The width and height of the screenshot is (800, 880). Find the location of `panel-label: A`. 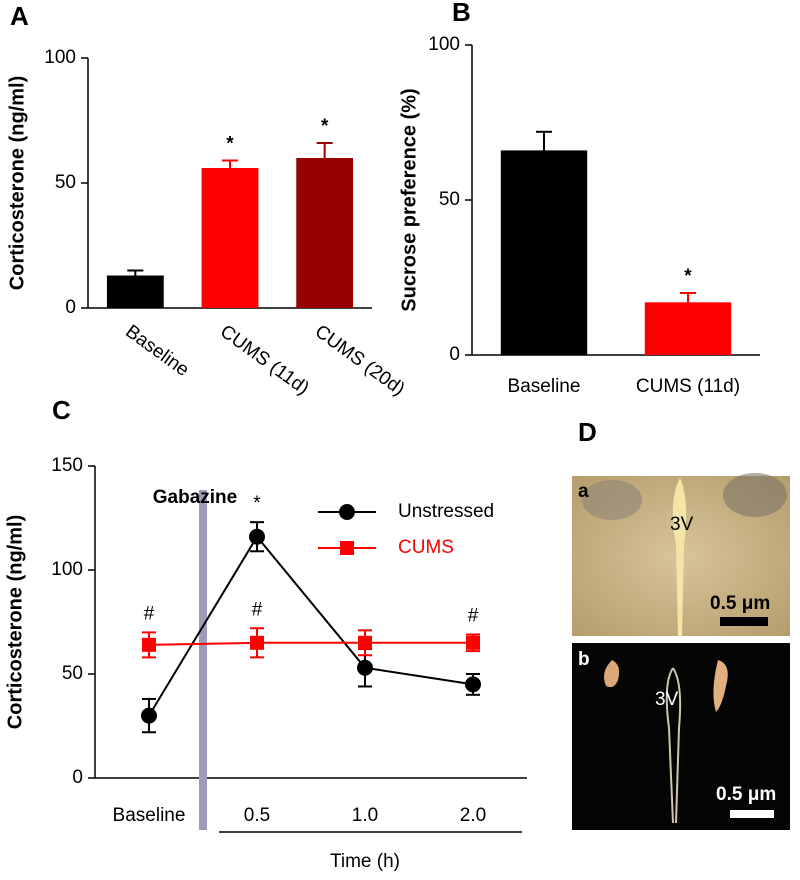

panel-label: A is located at coordinates (19, 16).